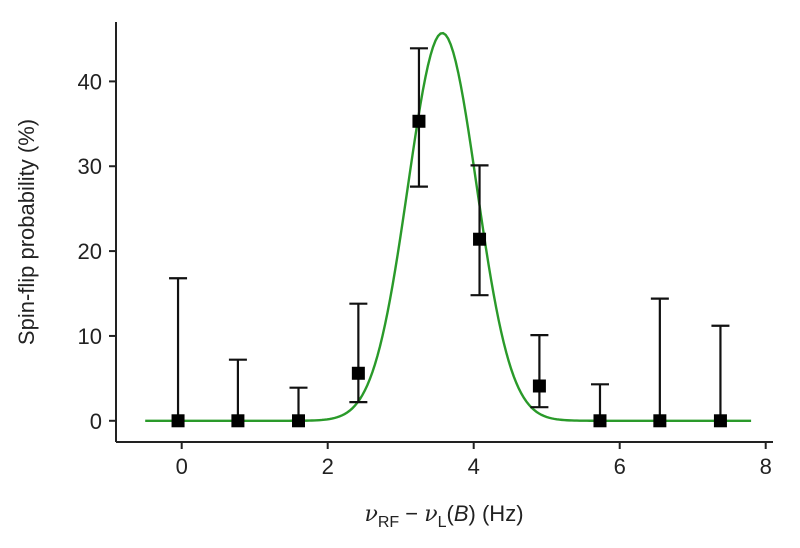  I want to click on x-axis-title-minus: −, so click(411, 513).